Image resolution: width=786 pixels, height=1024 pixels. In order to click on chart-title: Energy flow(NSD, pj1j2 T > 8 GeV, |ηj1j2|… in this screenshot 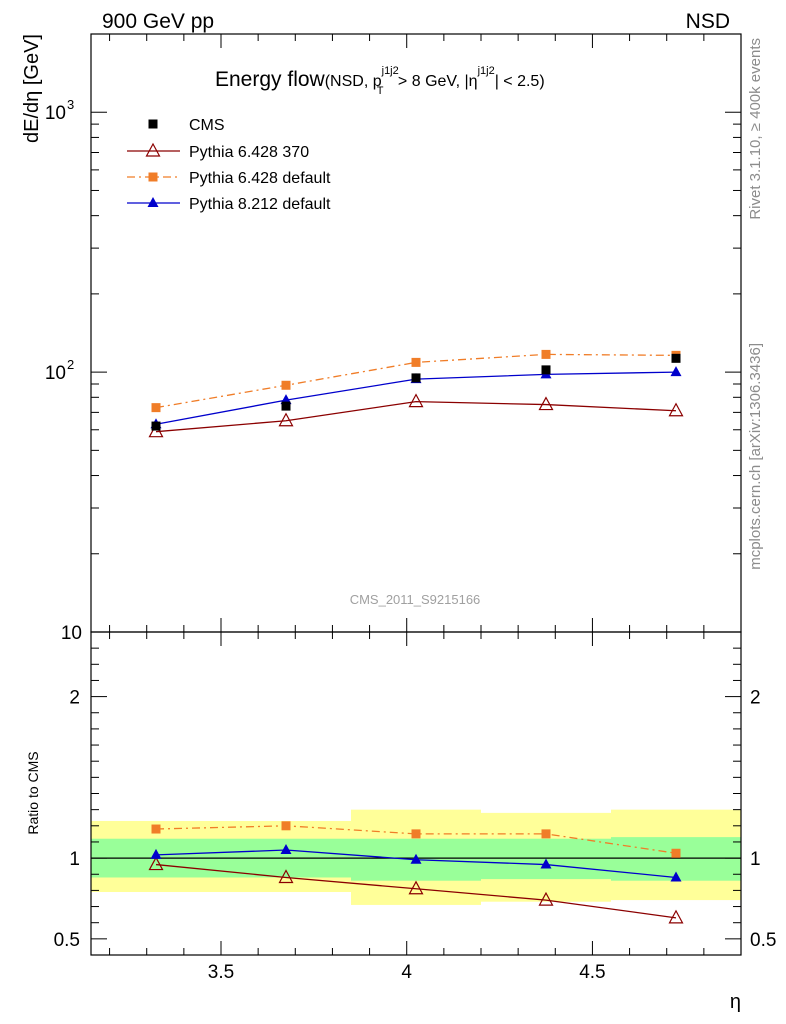, I will do `click(380, 81)`.